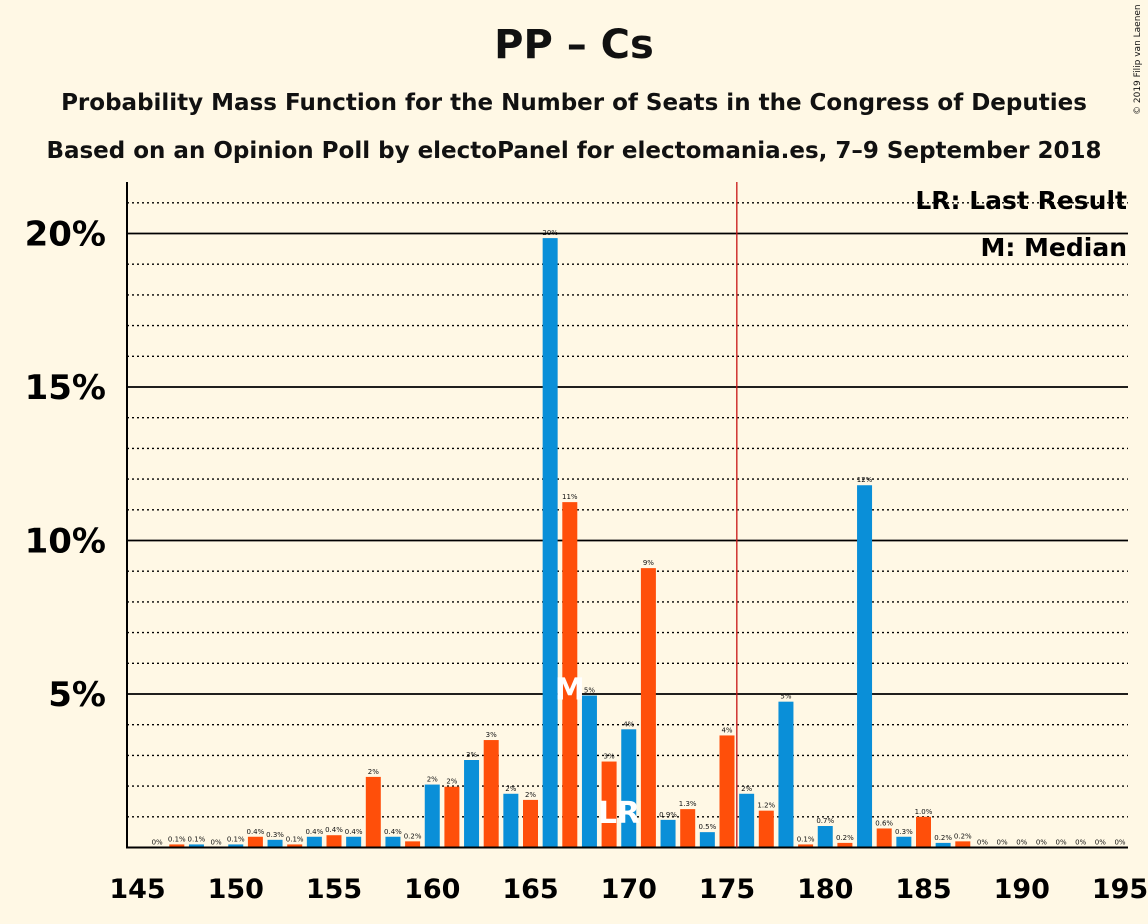  I want to click on x-tick-label: 185, so click(923, 889).